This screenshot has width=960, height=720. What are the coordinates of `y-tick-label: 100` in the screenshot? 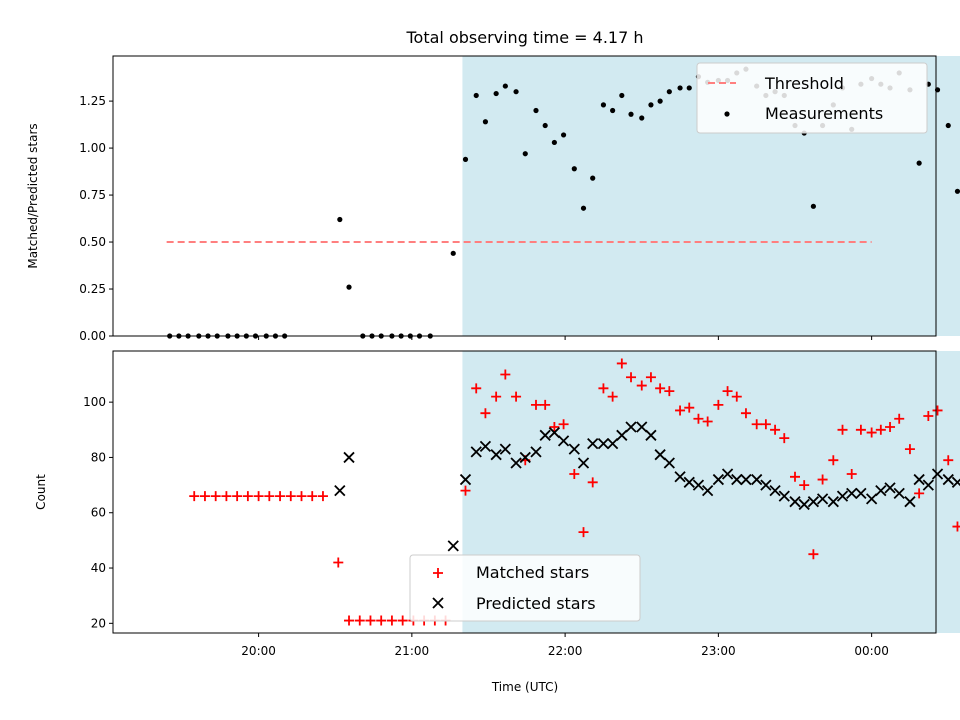 It's located at (94, 402).